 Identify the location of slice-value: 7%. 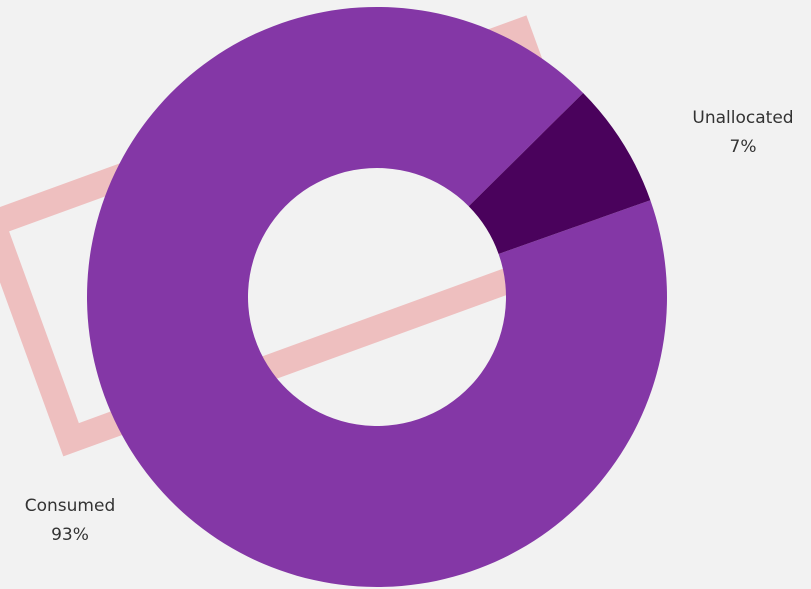
(743, 147).